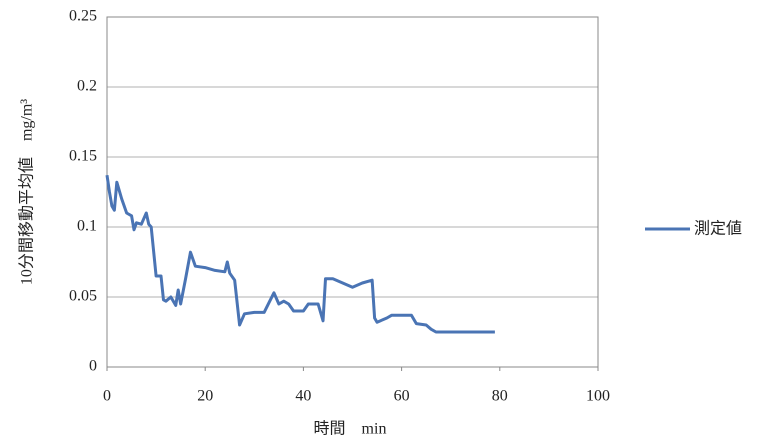 This screenshot has width=763, height=443. I want to click on y-tick-label: 0.2, so click(87, 86).